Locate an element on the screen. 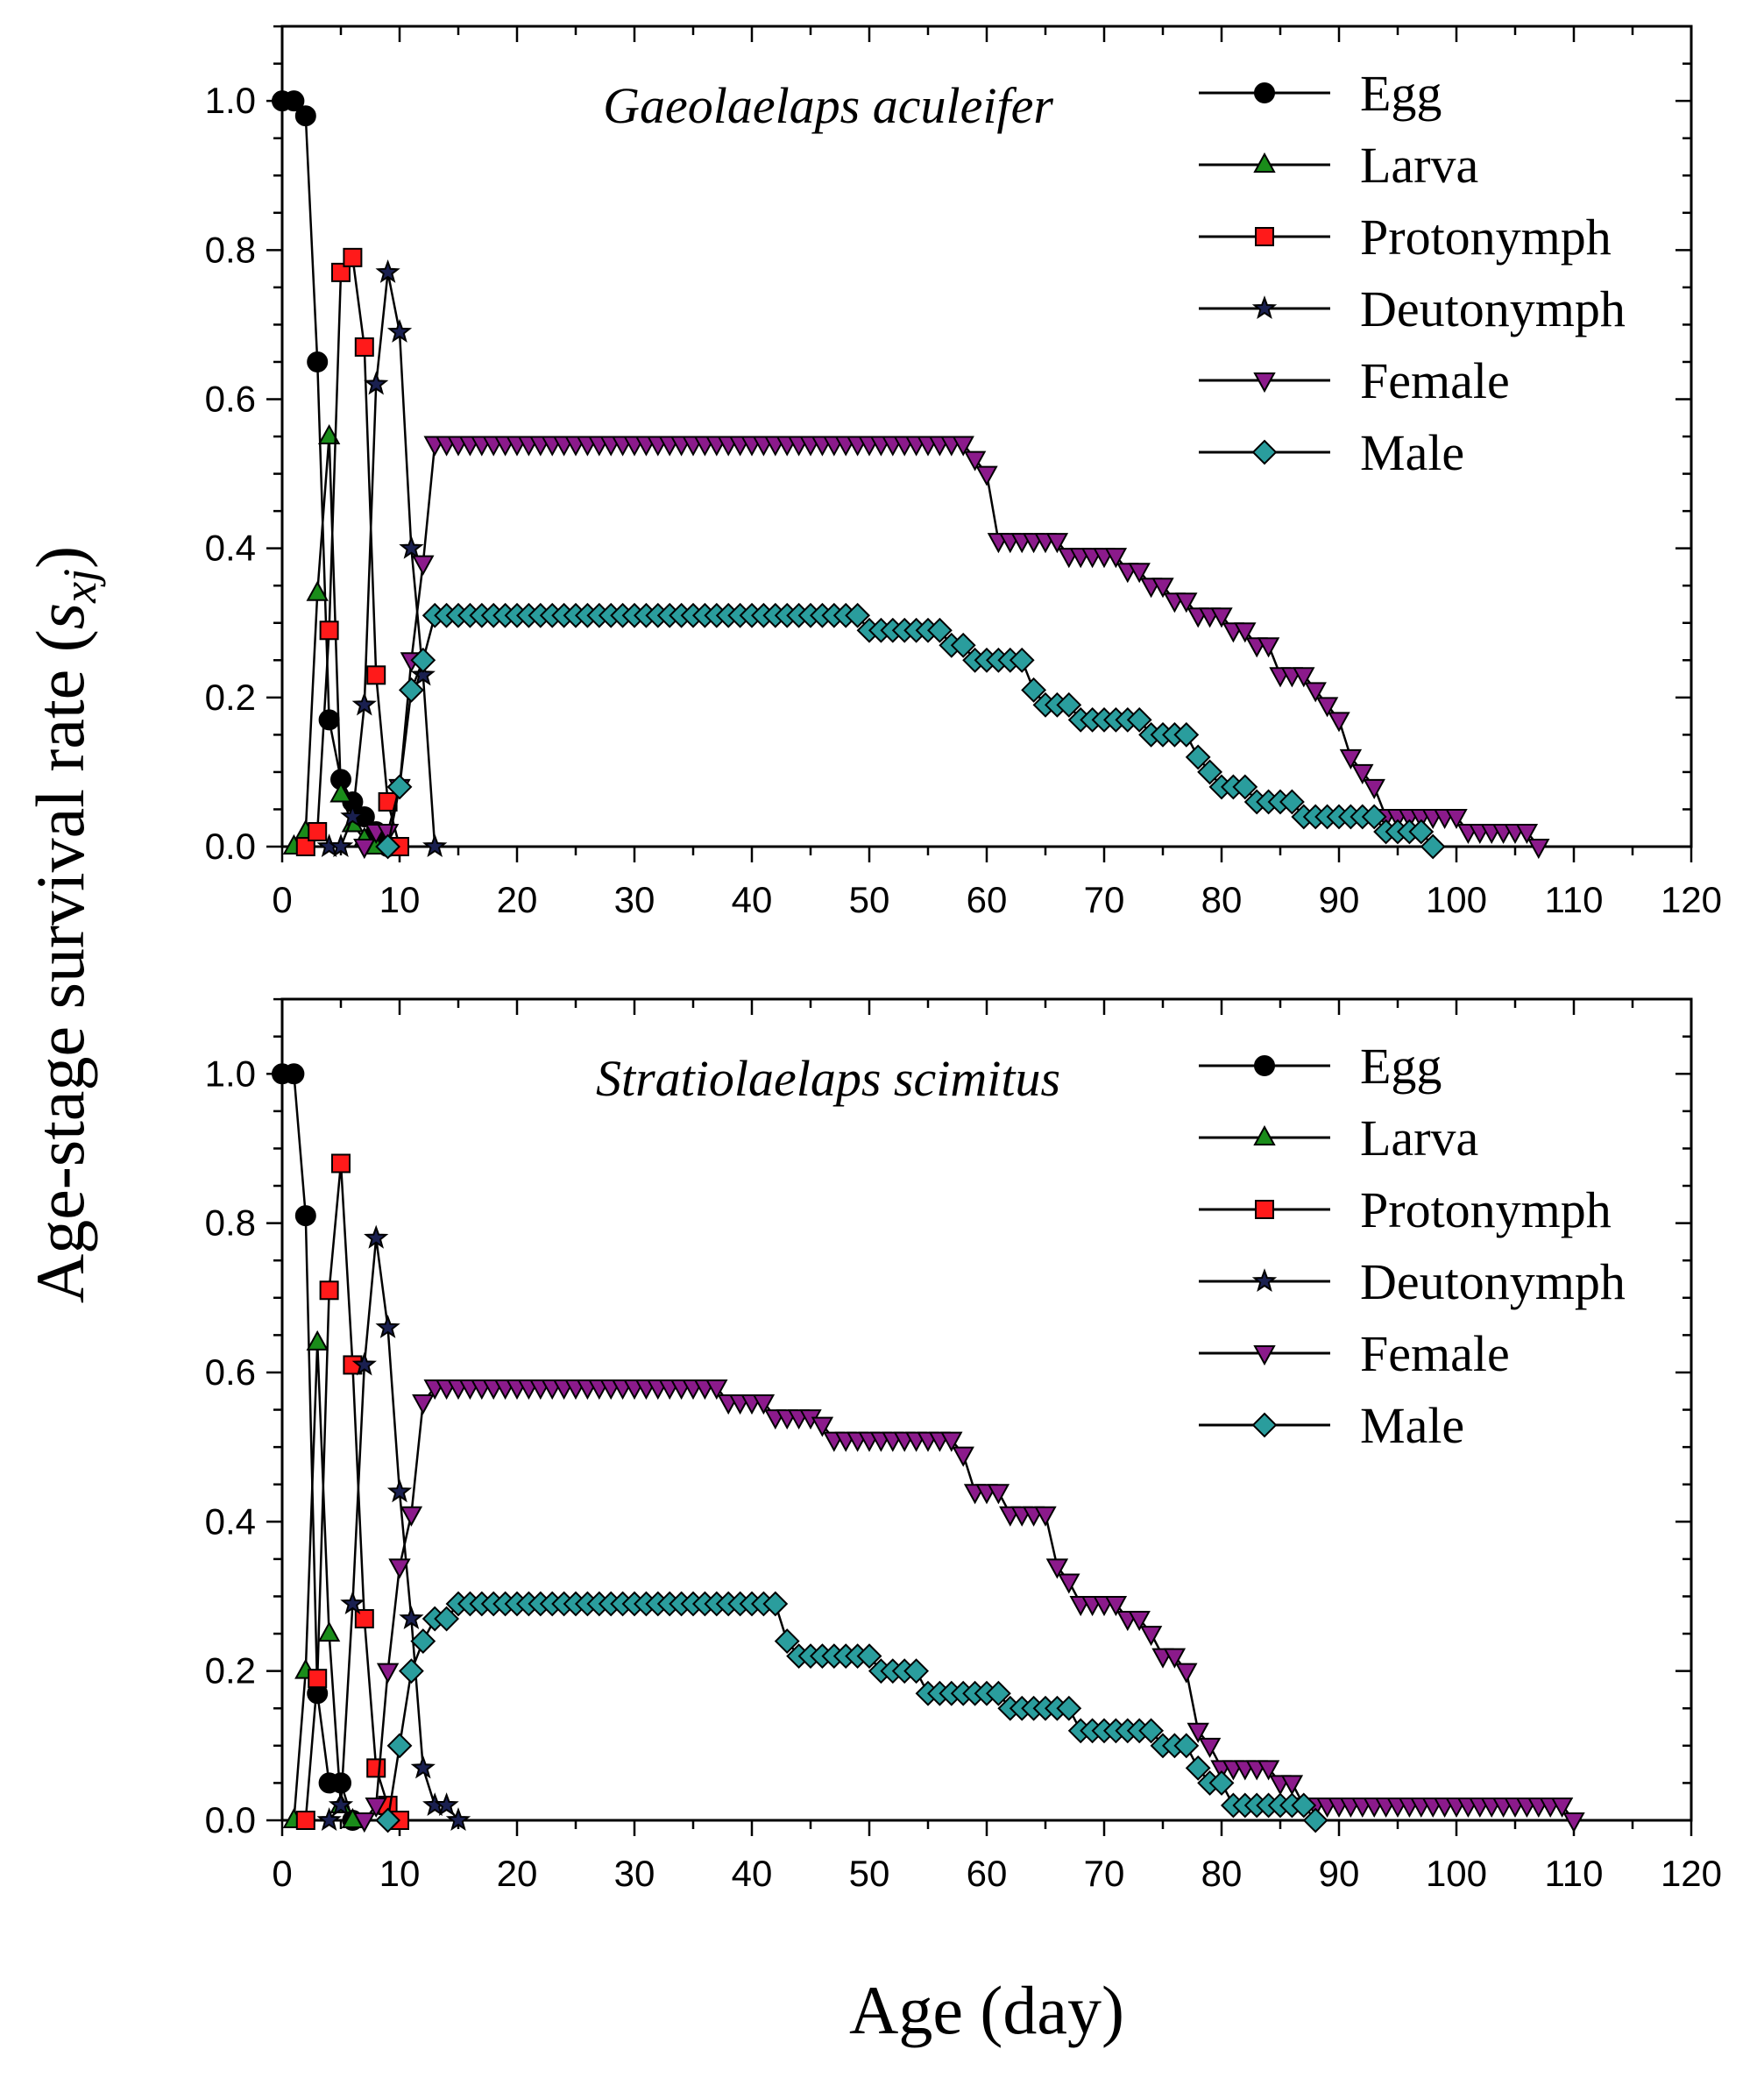 This screenshot has height=2092, width=1764. x-tick-label: 0 is located at coordinates (282, 900).